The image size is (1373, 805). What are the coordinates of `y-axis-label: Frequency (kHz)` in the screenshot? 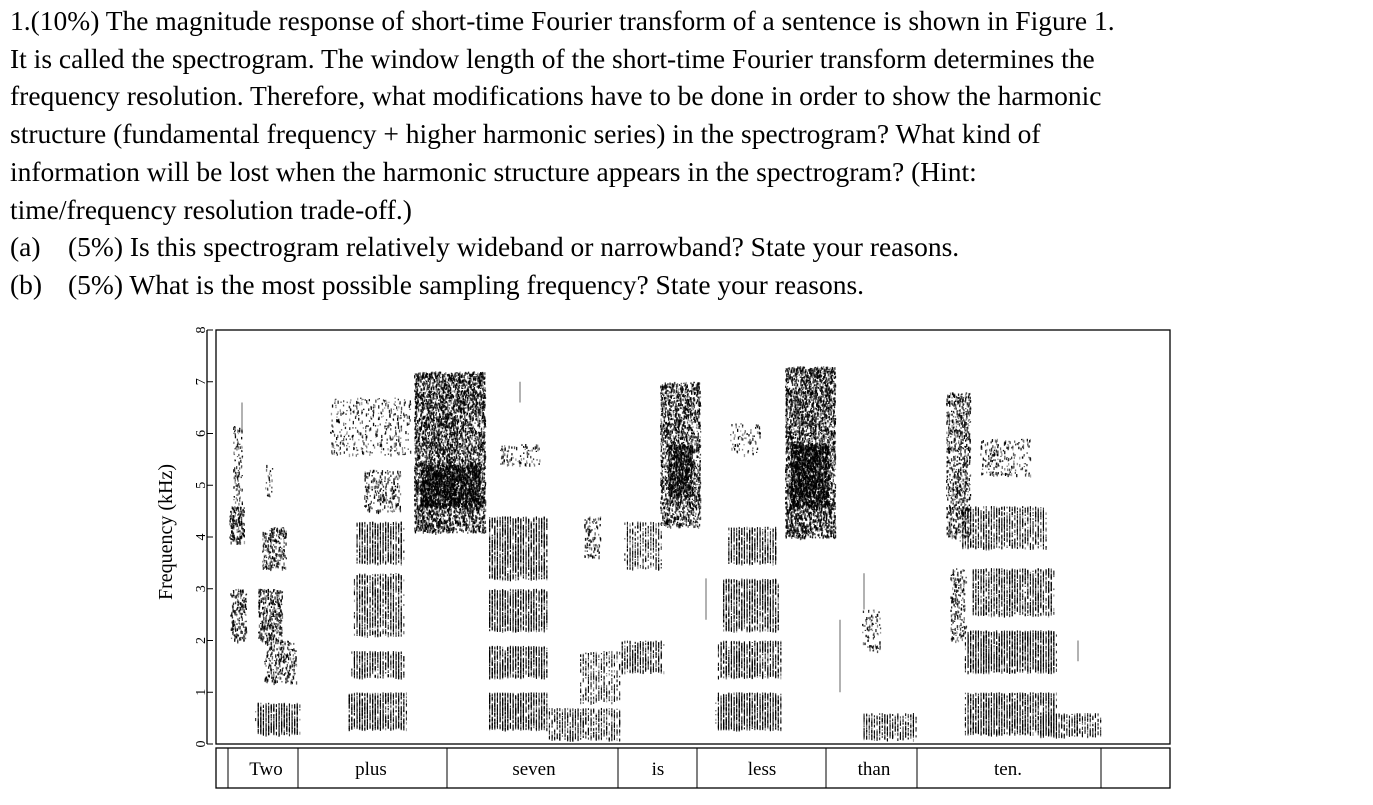 It's located at (166, 532).